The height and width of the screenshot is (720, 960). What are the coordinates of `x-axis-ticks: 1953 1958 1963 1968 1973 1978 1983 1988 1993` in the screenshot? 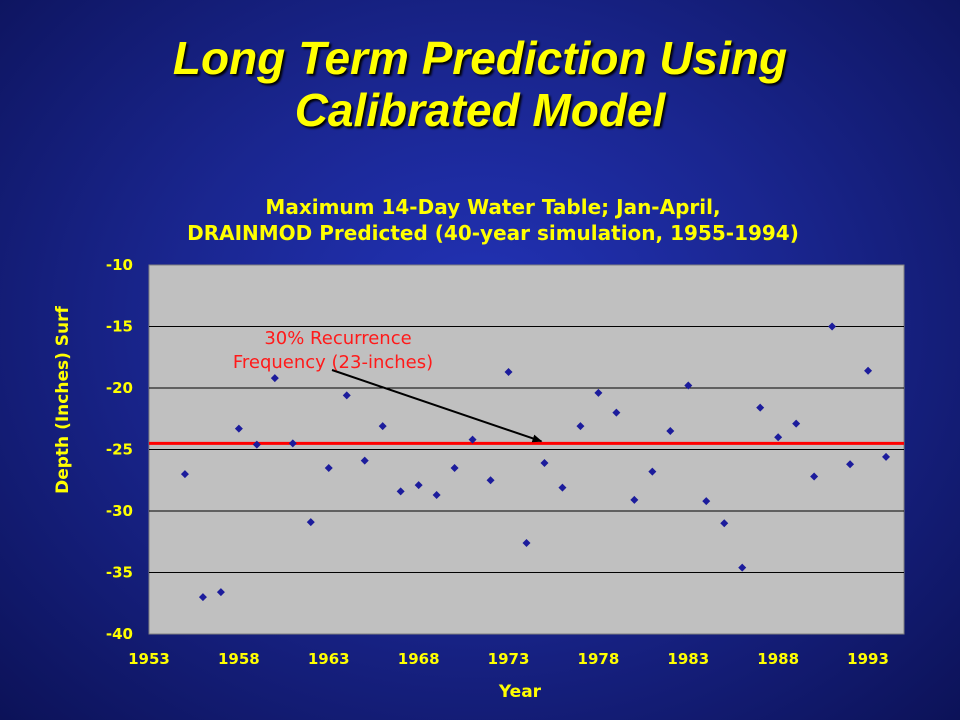 It's located at (508, 659).